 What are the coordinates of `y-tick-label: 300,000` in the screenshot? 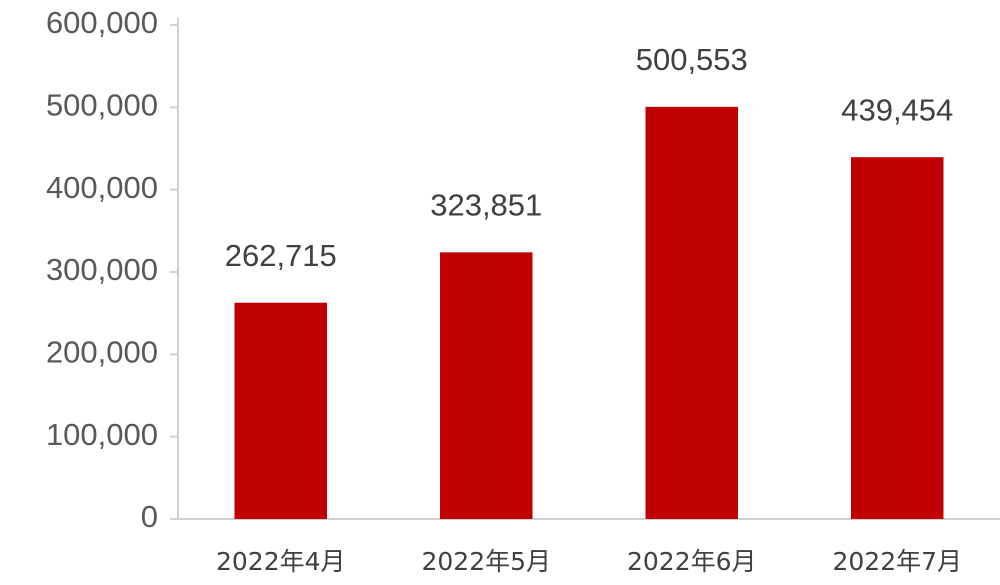 It's located at (102, 269).